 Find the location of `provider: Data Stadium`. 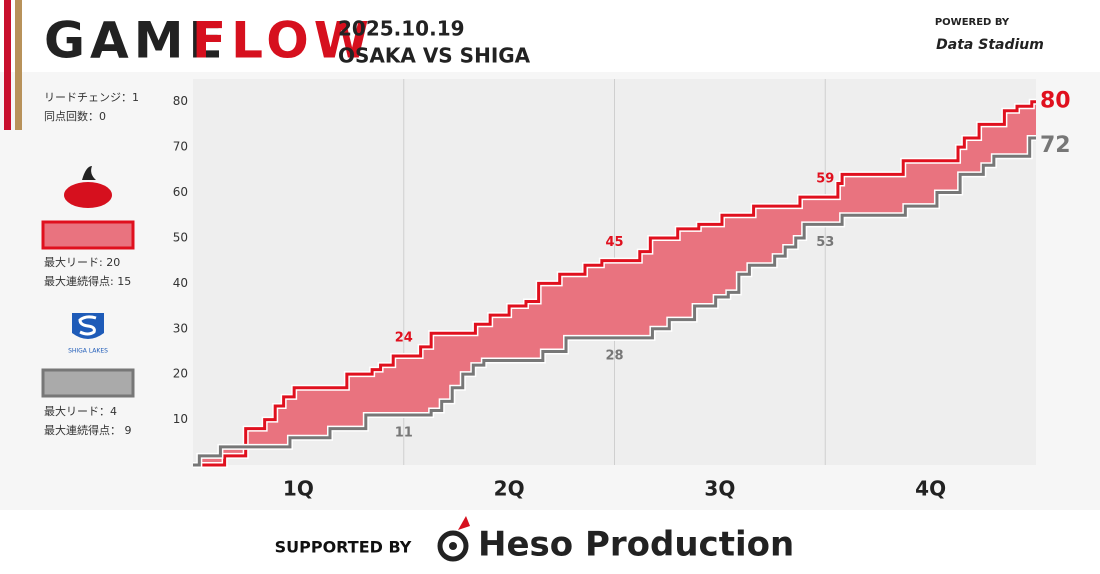

provider: Data Stadium is located at coordinates (990, 45).